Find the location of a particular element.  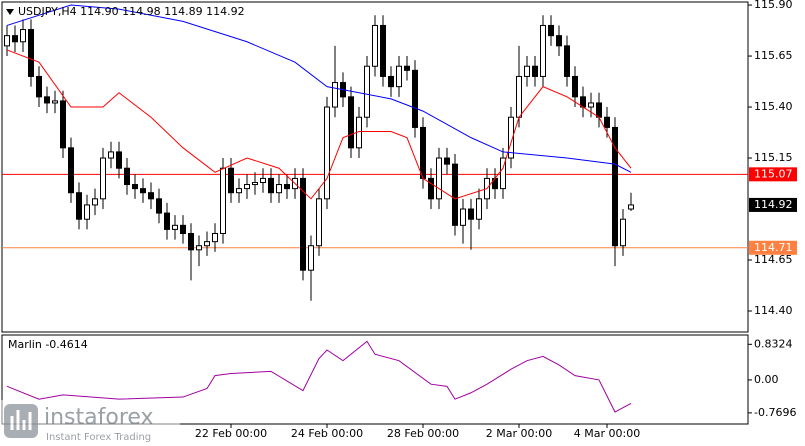

logo-icon is located at coordinates (21, 421).